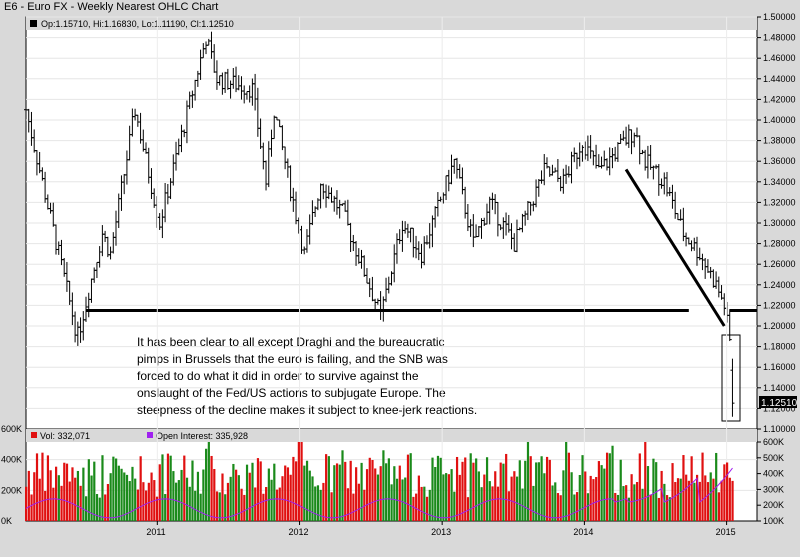 This screenshot has height=557, width=800. What do you see at coordinates (726, 532) in the screenshot?
I see `x-tick-label: 2015` at bounding box center [726, 532].